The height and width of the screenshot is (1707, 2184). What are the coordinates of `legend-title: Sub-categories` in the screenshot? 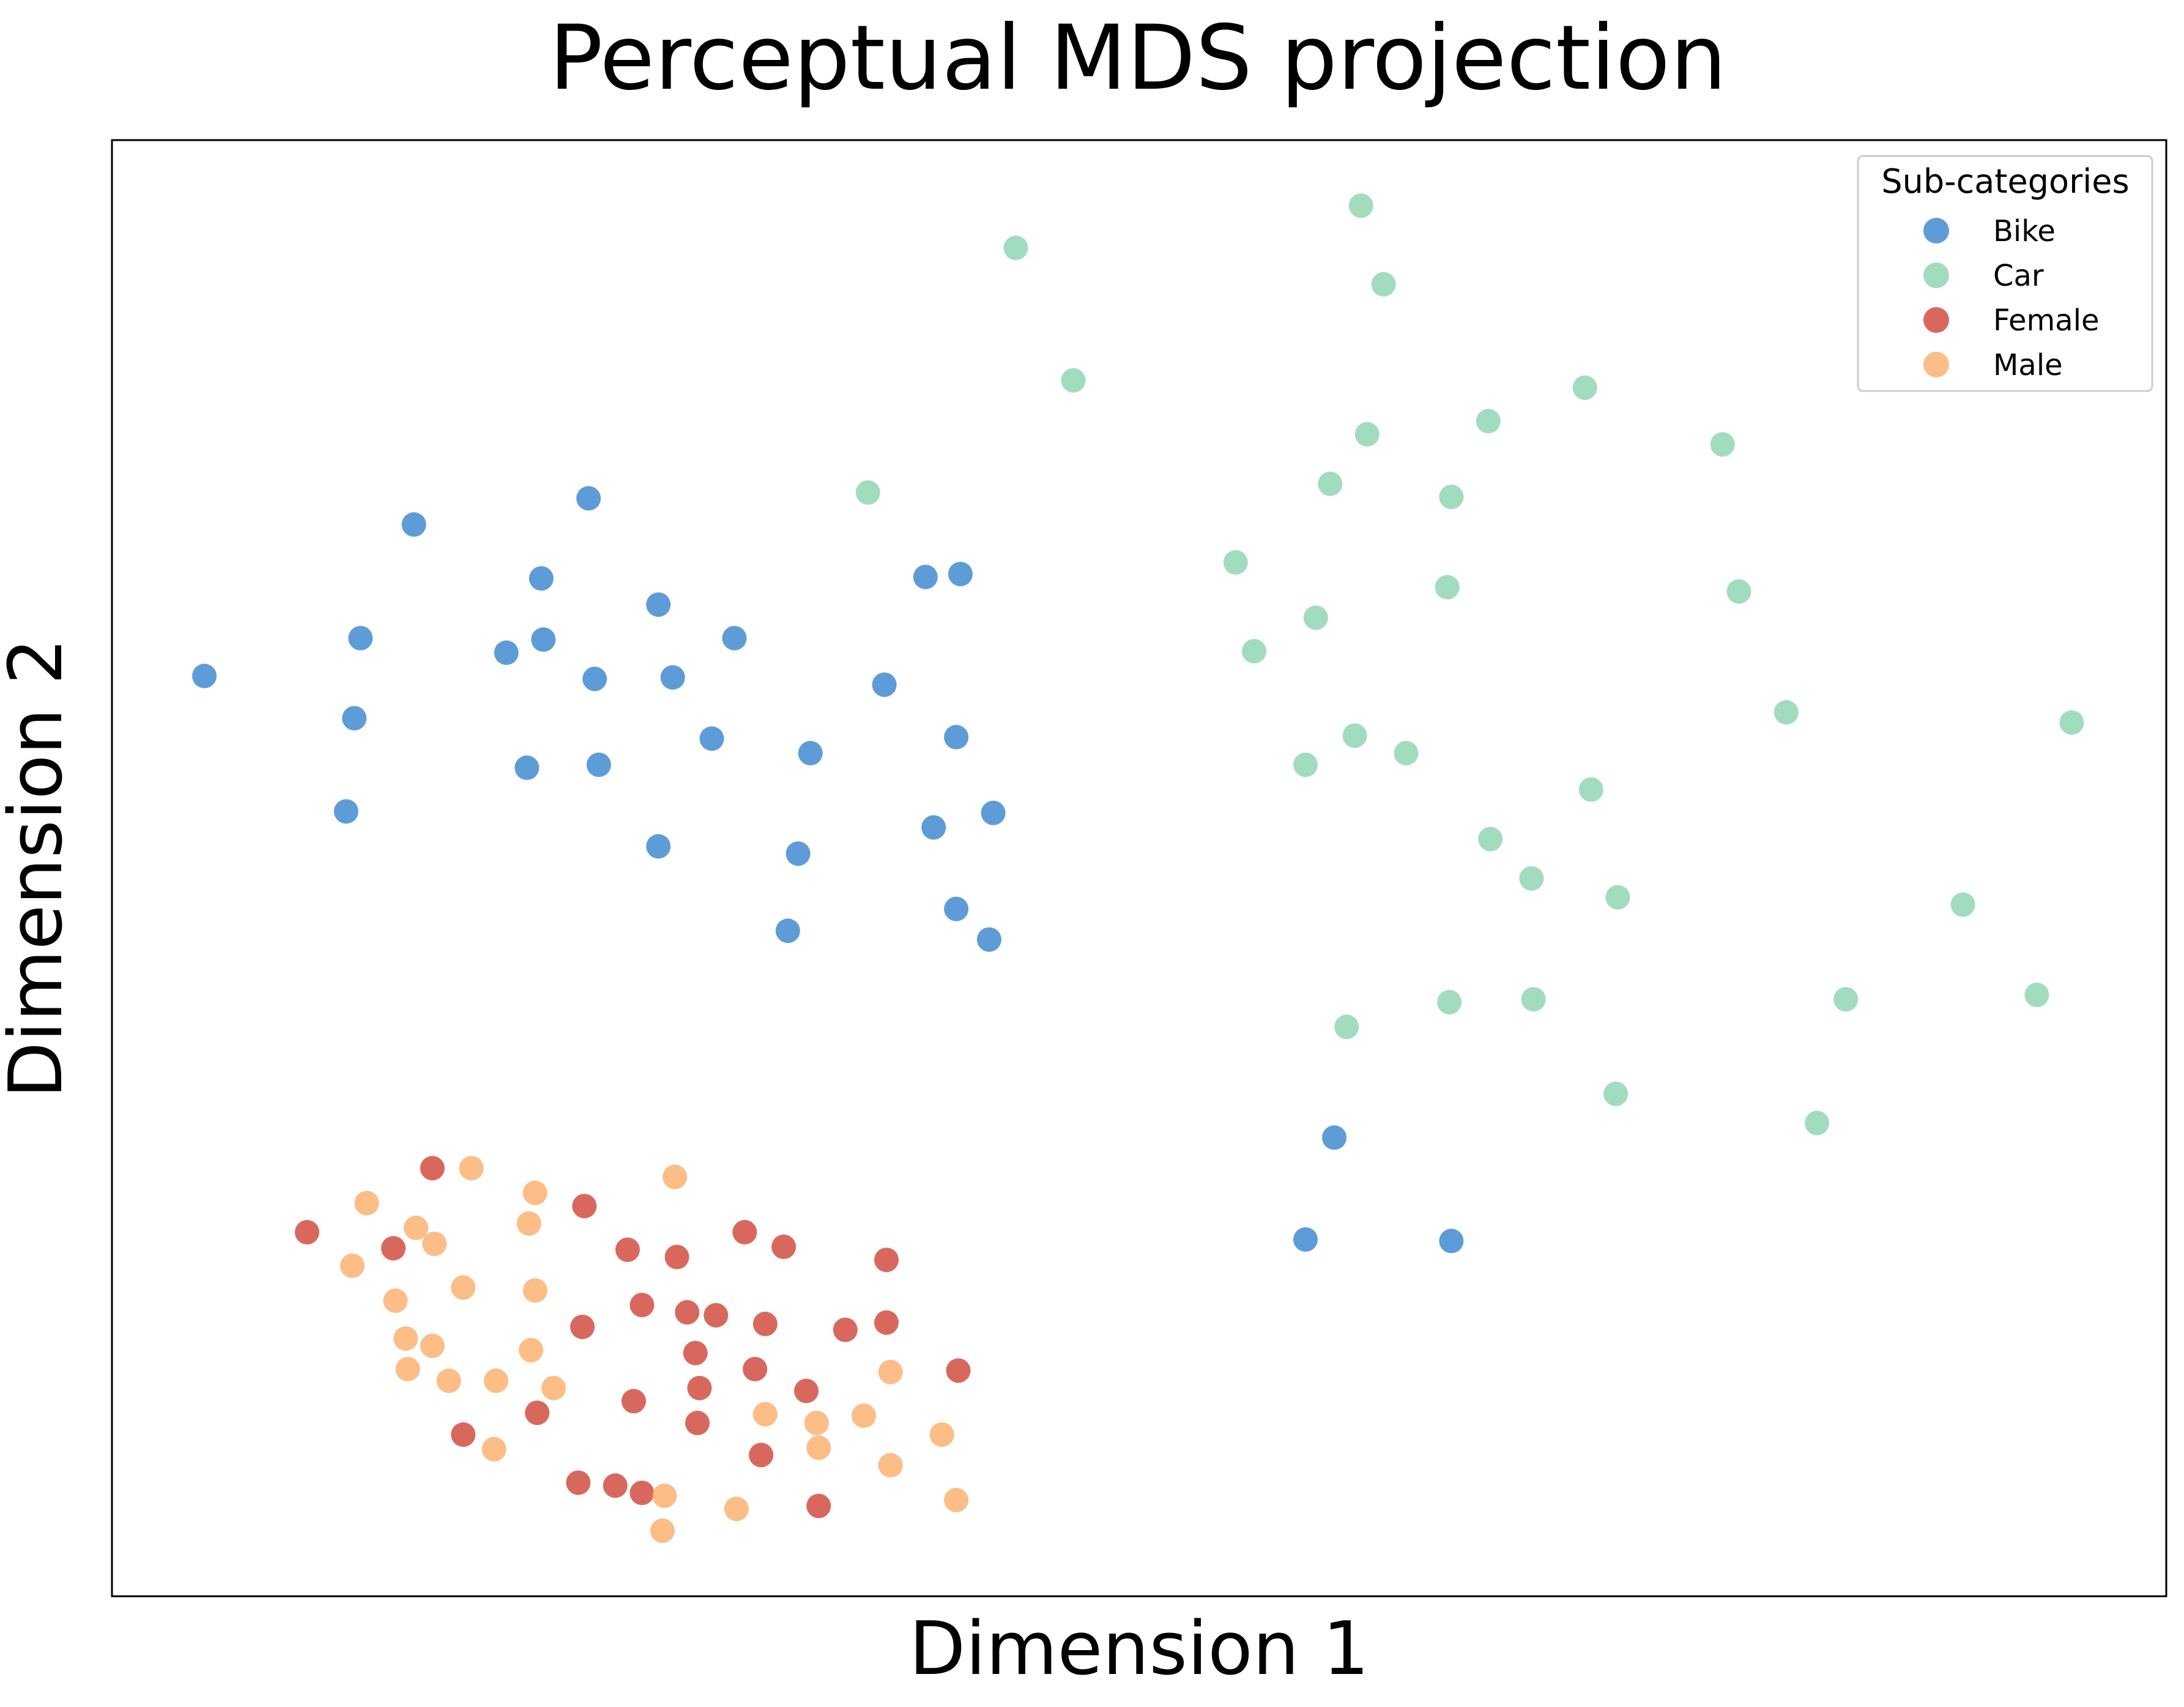 It's located at (2005, 181).